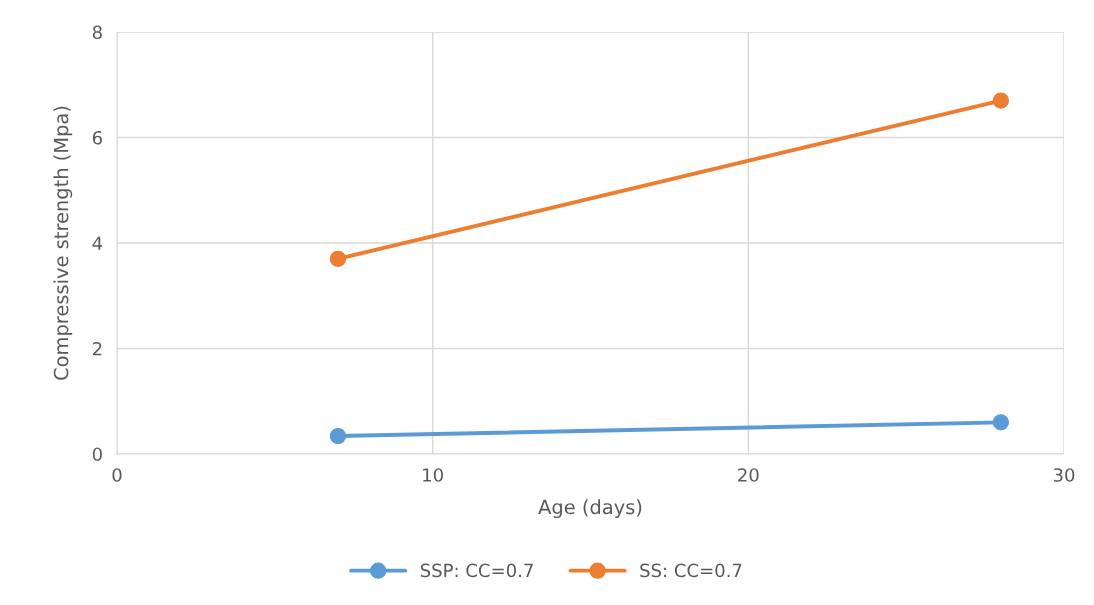 The height and width of the screenshot is (605, 1094). Describe the element at coordinates (1064, 475) in the screenshot. I see `x-tick-label: 30` at that location.